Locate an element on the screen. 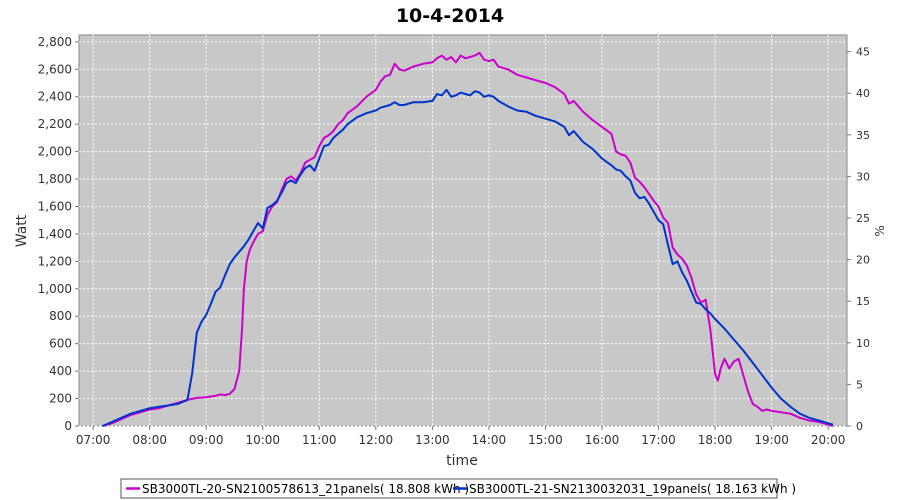 The image size is (900, 500). x-tick-label: 12:00 is located at coordinates (376, 440).